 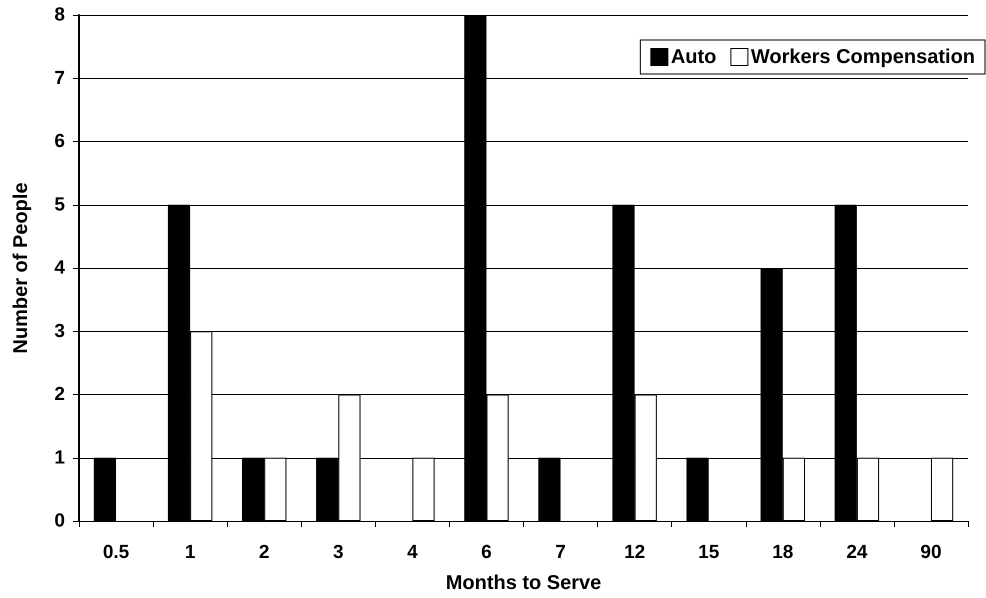 I want to click on y-tick-label: 0, so click(x=59, y=521).